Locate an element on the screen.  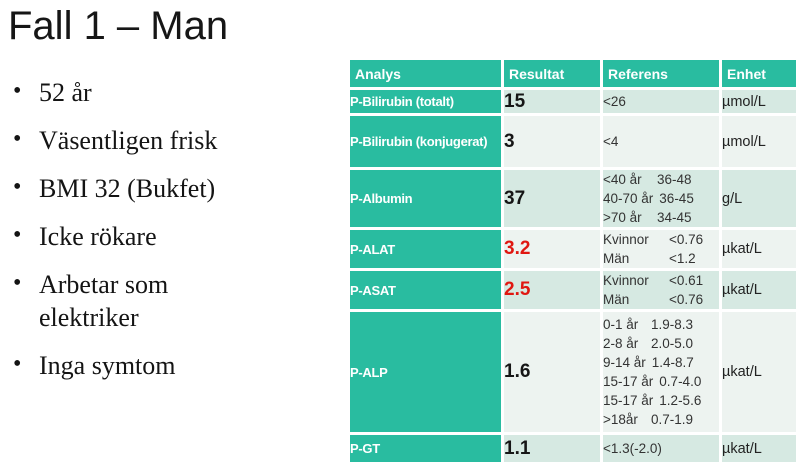
reference-value: 2.0-5.0 is located at coordinates (672, 343).